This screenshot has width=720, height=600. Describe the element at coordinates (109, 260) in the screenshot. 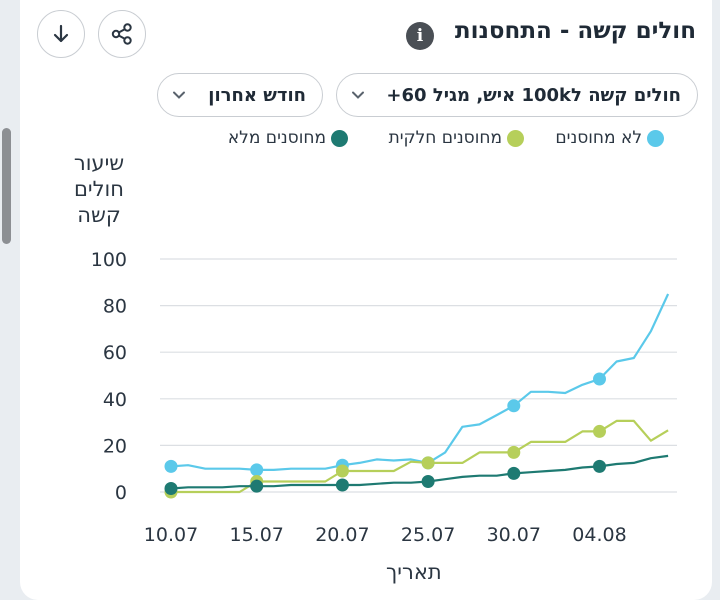

I see `y-tick-label: 100` at that location.